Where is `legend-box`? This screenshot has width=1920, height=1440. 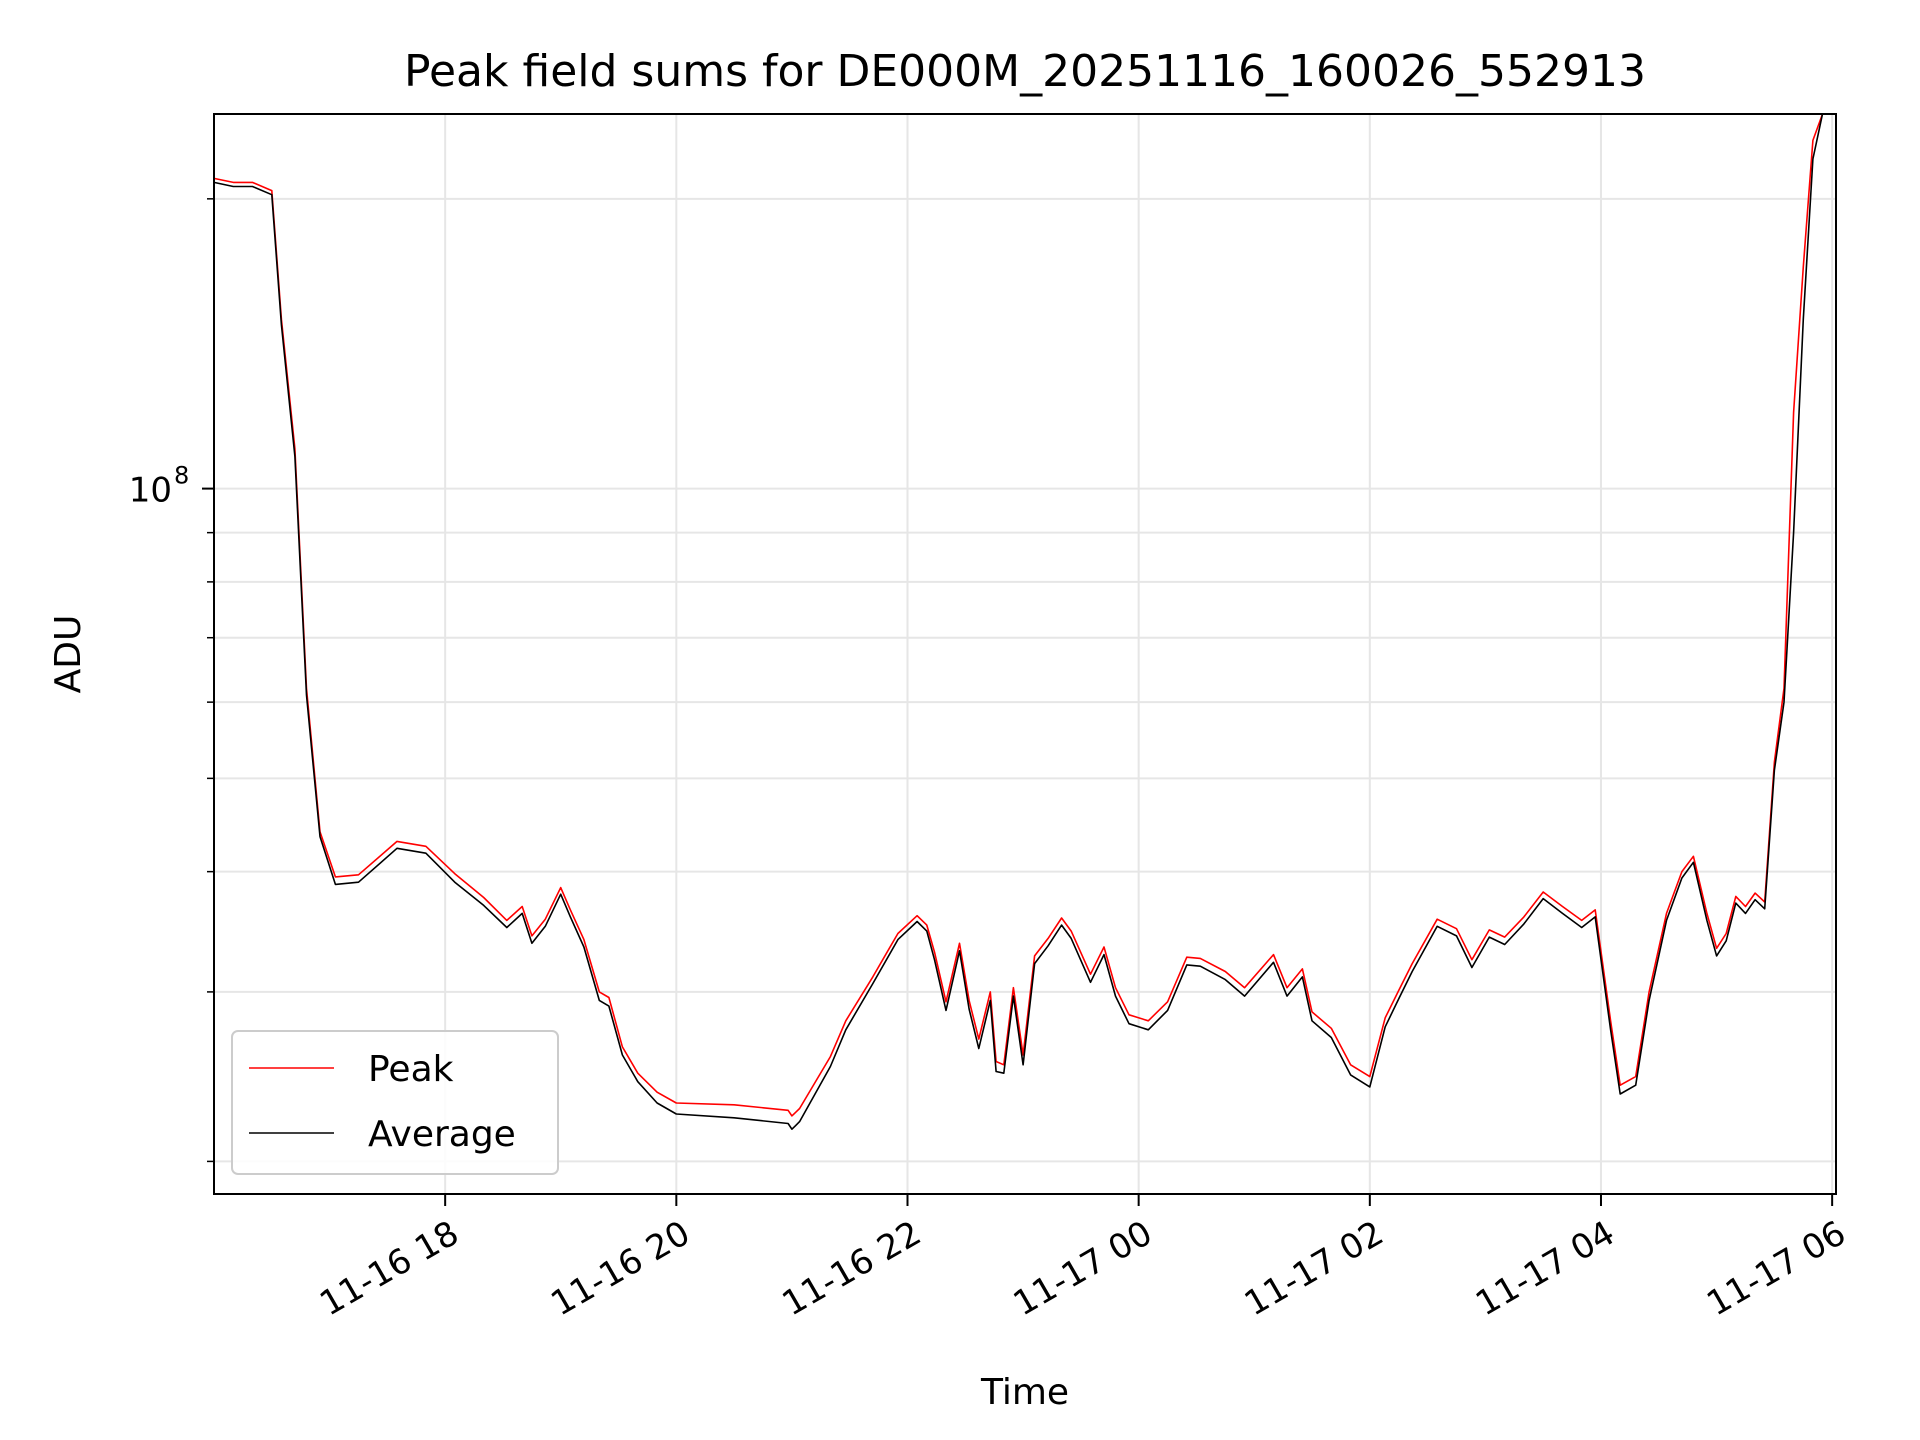
legend-box is located at coordinates (395, 1102).